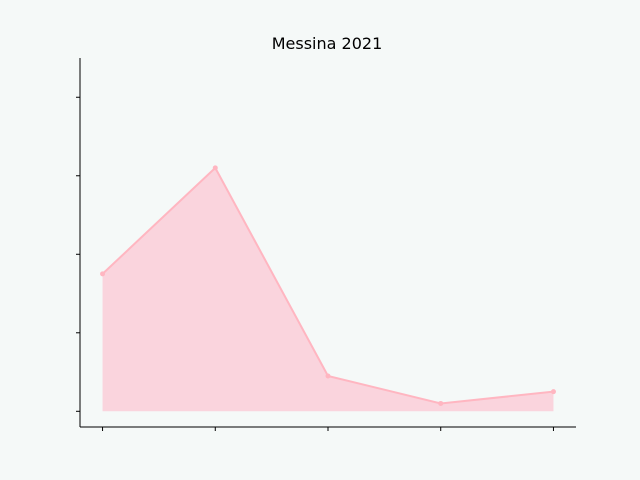 This screenshot has height=480, width=640. Describe the element at coordinates (327, 43) in the screenshot. I see `chart-title: Messina 2021` at that location.